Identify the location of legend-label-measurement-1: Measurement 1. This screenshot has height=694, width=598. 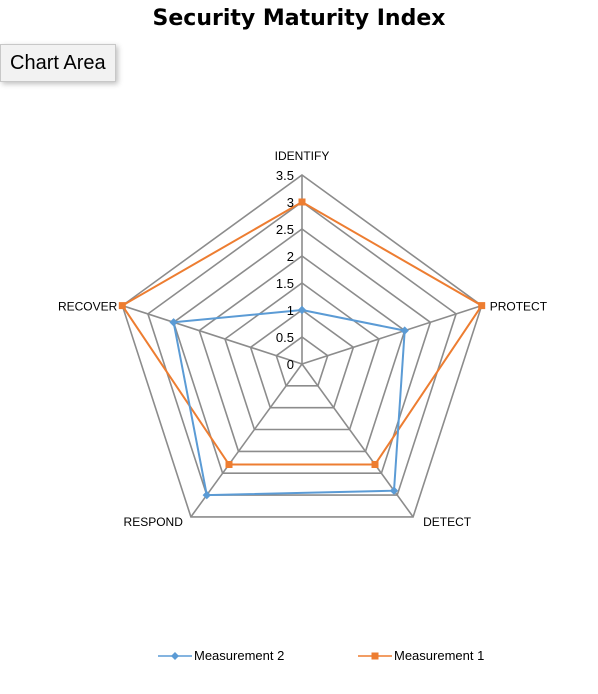
(439, 655).